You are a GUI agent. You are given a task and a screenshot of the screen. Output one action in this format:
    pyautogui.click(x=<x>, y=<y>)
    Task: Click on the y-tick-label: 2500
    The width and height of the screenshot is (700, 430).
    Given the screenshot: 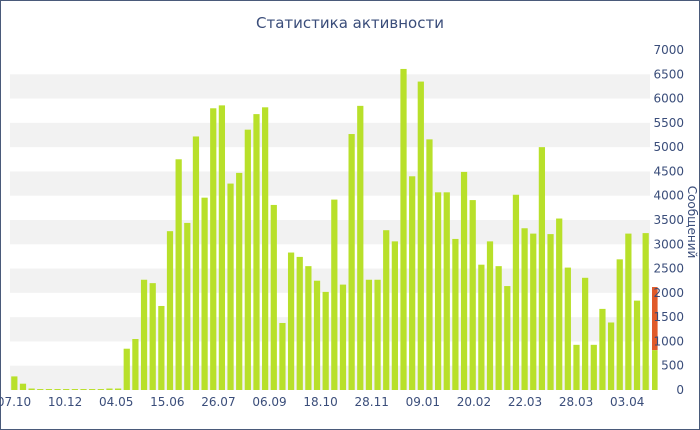 What is the action you would take?
    pyautogui.click(x=668, y=269)
    